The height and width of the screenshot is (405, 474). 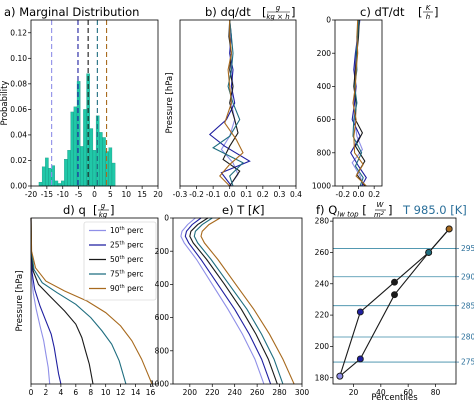 What do you see at coordinates (20, 301) in the screenshot?
I see `panel-d-ylabel: Pressure [hPa]` at bounding box center [20, 301].